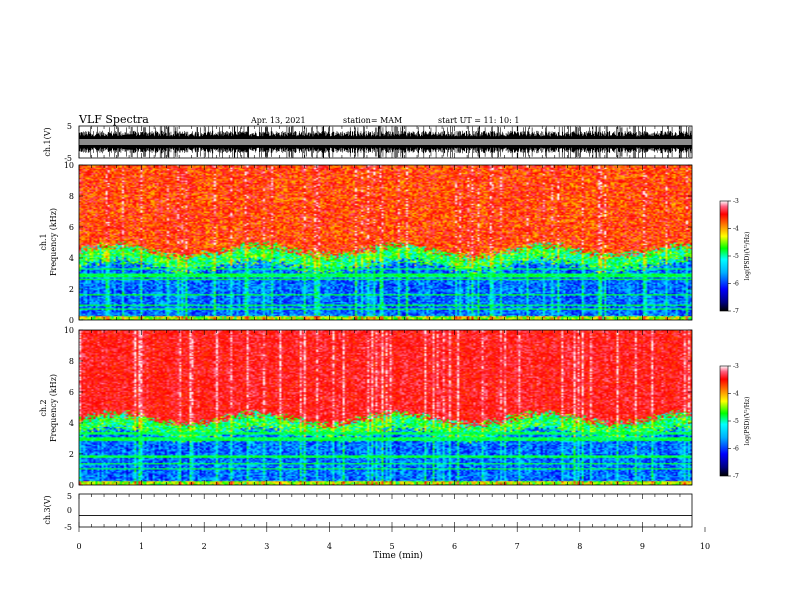 Image resolution: width=792 pixels, height=612 pixels. Describe the element at coordinates (736, 311) in the screenshot. I see `ch1-colorbar-tick-label: -7` at that location.